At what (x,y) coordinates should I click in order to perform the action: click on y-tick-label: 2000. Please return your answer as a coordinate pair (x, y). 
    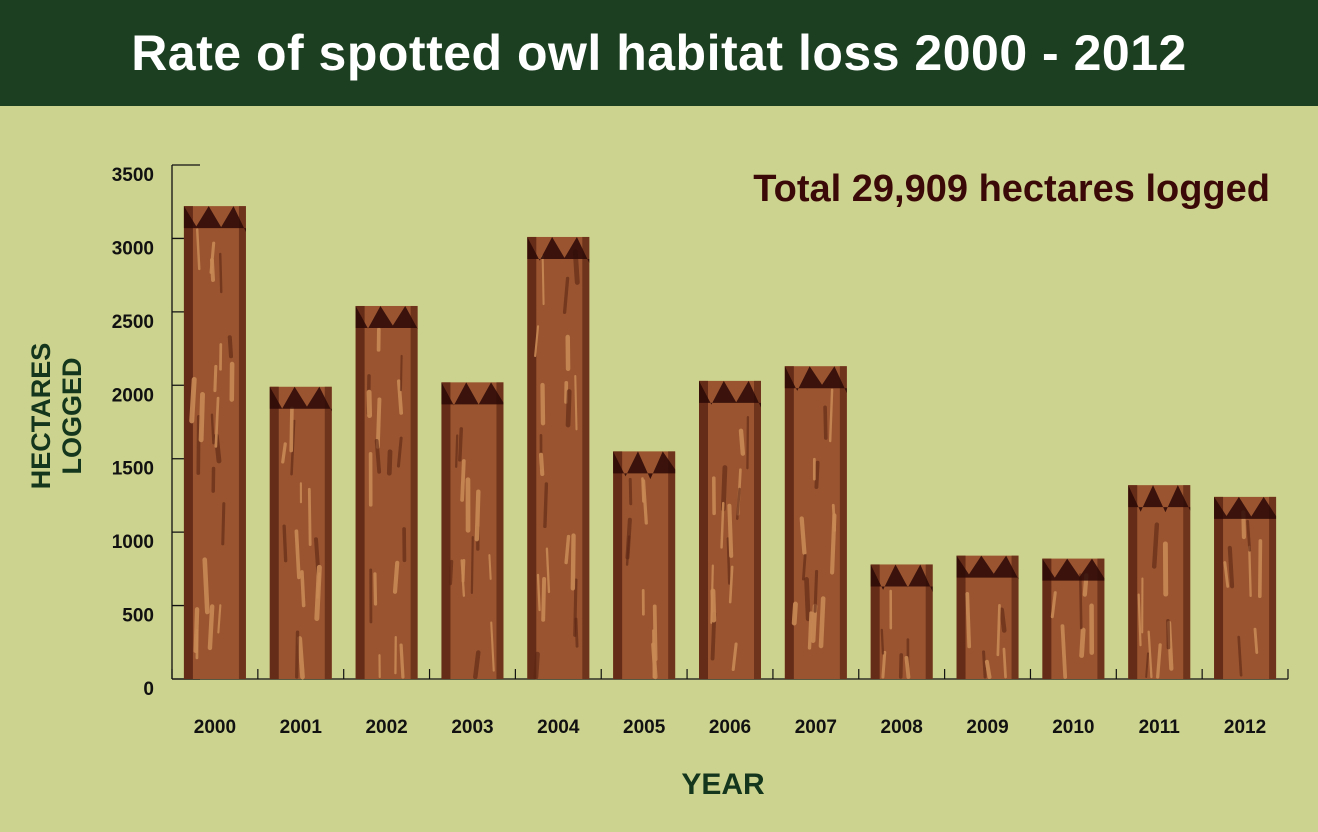
    Looking at the image, I should click on (133, 395).